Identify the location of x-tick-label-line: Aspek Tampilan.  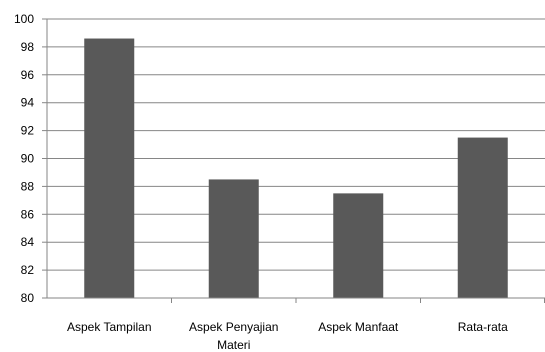
(109, 327).